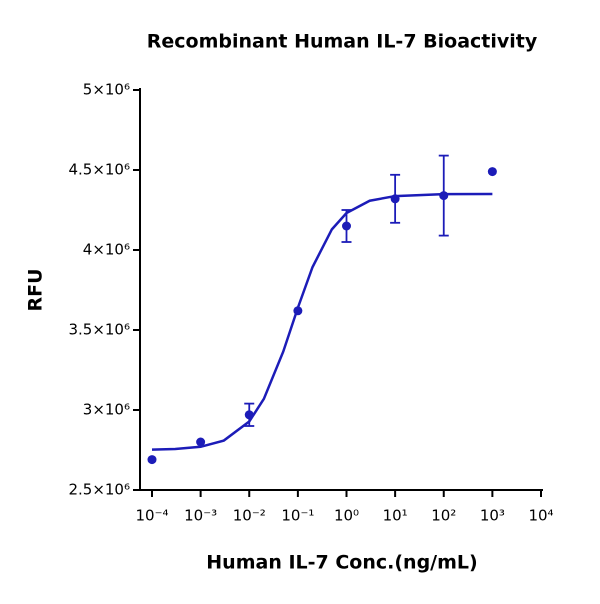 The height and width of the screenshot is (604, 600). Describe the element at coordinates (342, 42) in the screenshot. I see `chart-title: Recombinant Human IL-7 Bioactivity` at that location.